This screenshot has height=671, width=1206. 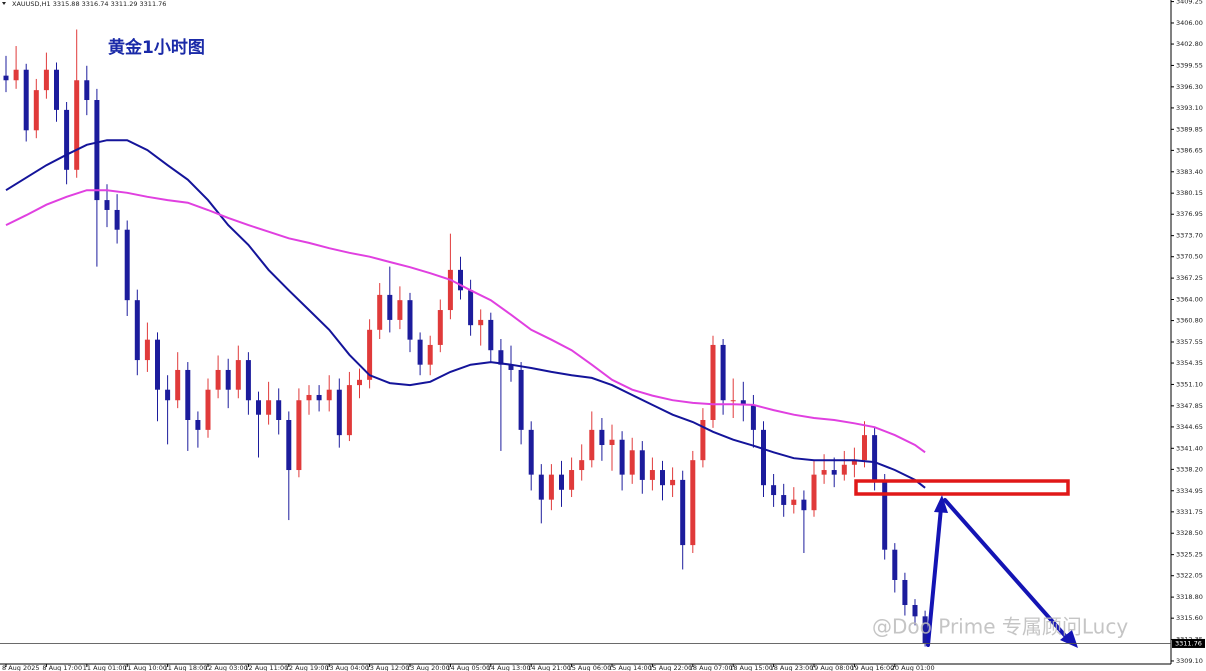 What do you see at coordinates (1189, 257) in the screenshot?
I see `y-tick-label: 3370.50` at bounding box center [1189, 257].